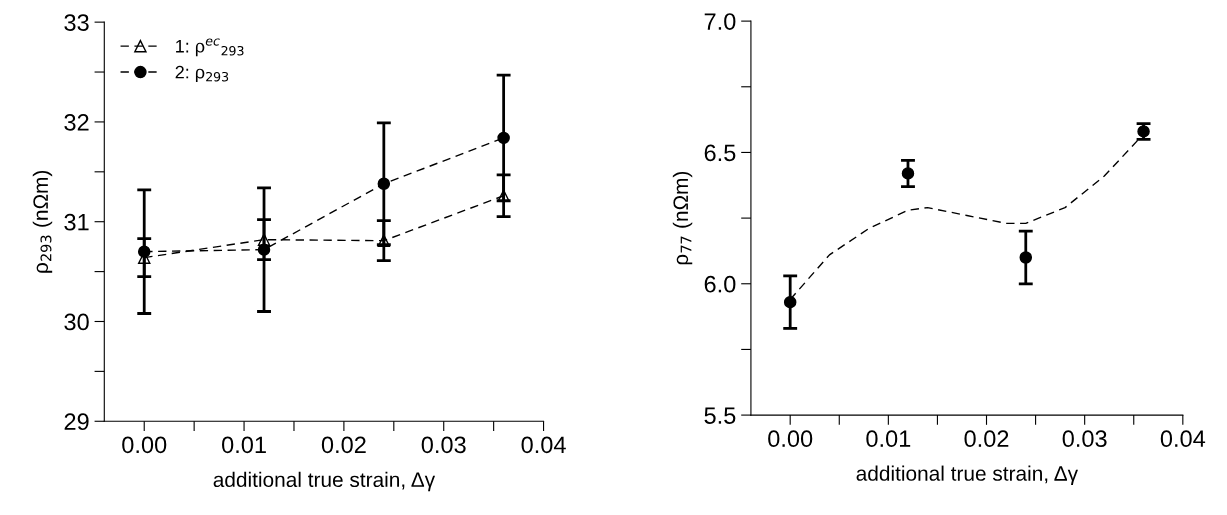 The width and height of the screenshot is (1227, 515). What do you see at coordinates (720, 153) in the screenshot?
I see `y-tick-label: 6.5` at bounding box center [720, 153].